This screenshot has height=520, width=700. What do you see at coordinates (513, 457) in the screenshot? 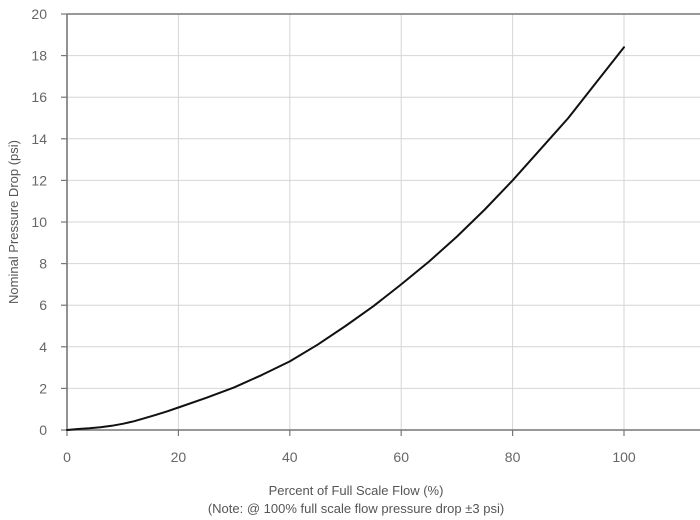
I see `x-tick-label: 80` at bounding box center [513, 457].